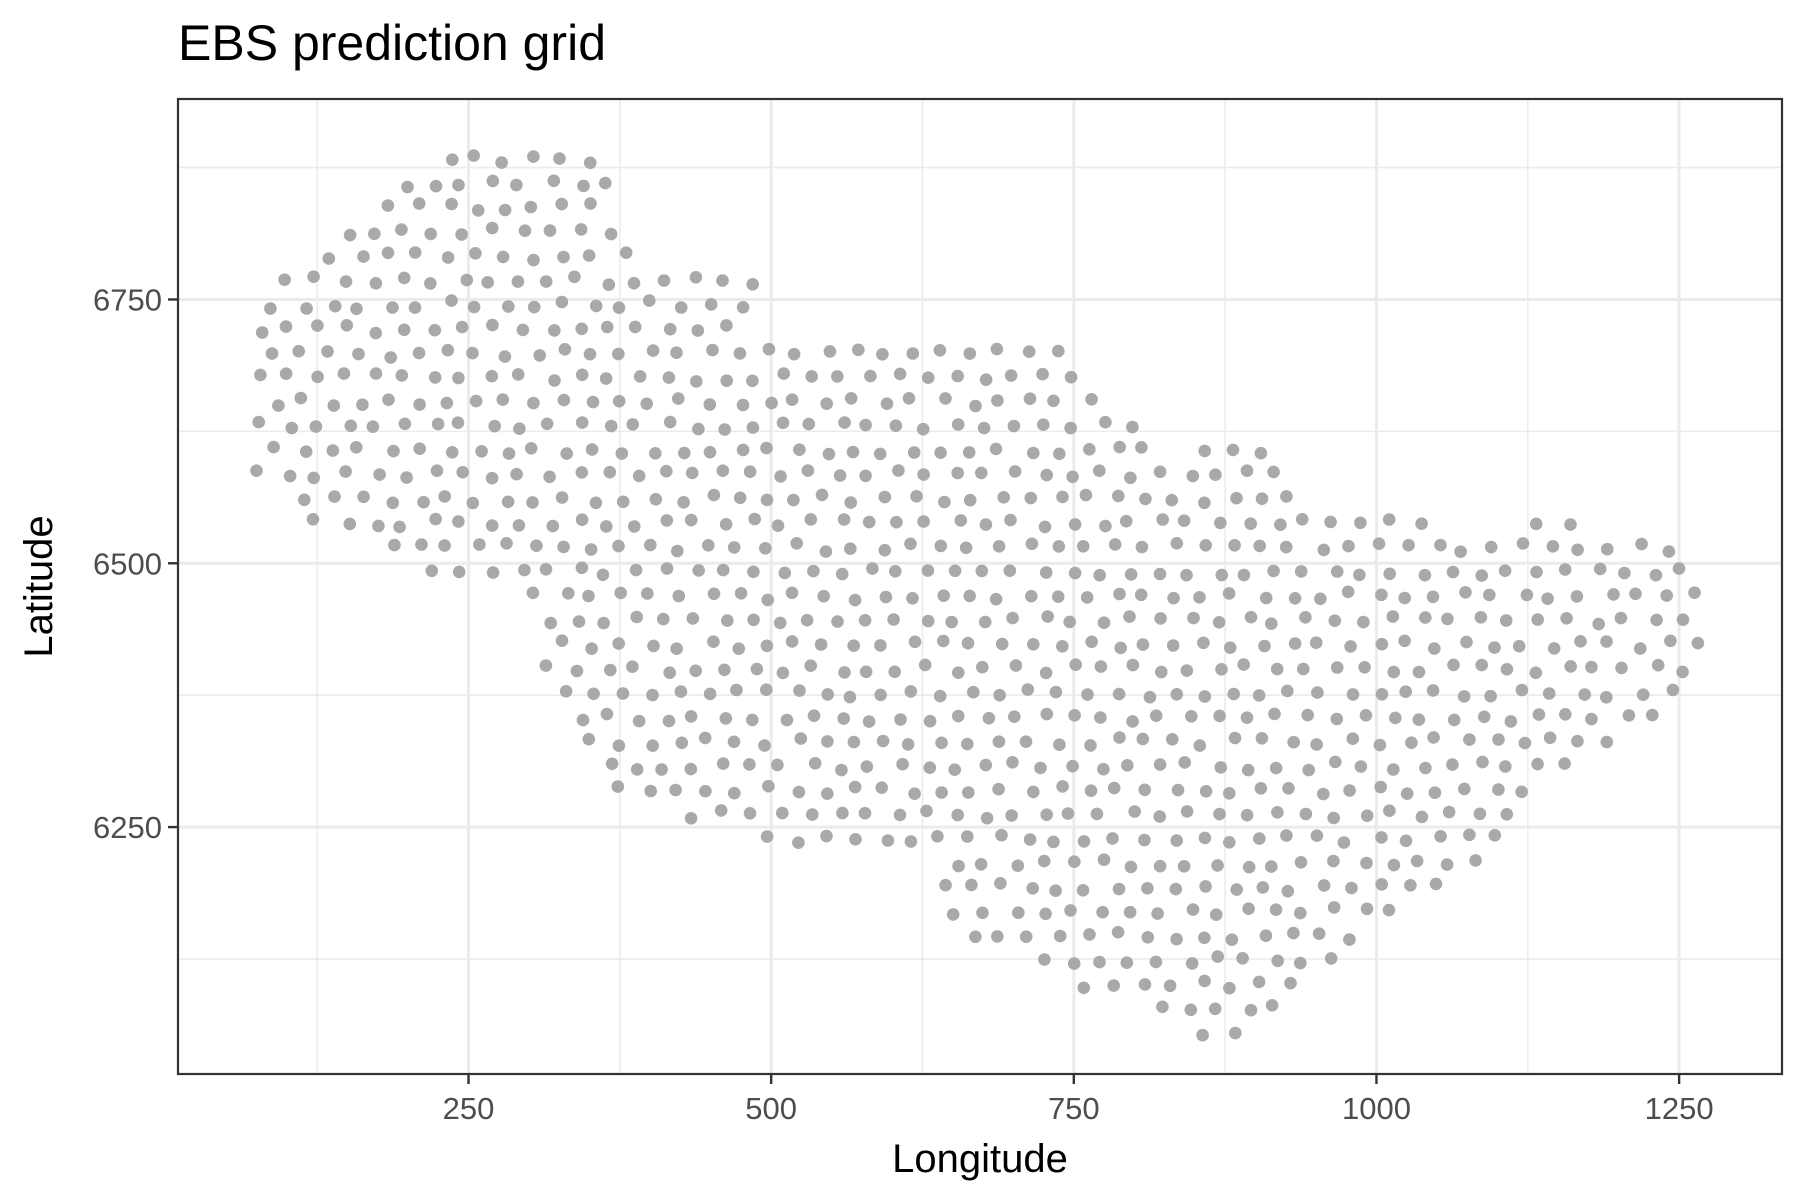 Image resolution: width=1800 pixels, height=1200 pixels. I want to click on y-tick-label: 6750, so click(127, 299).